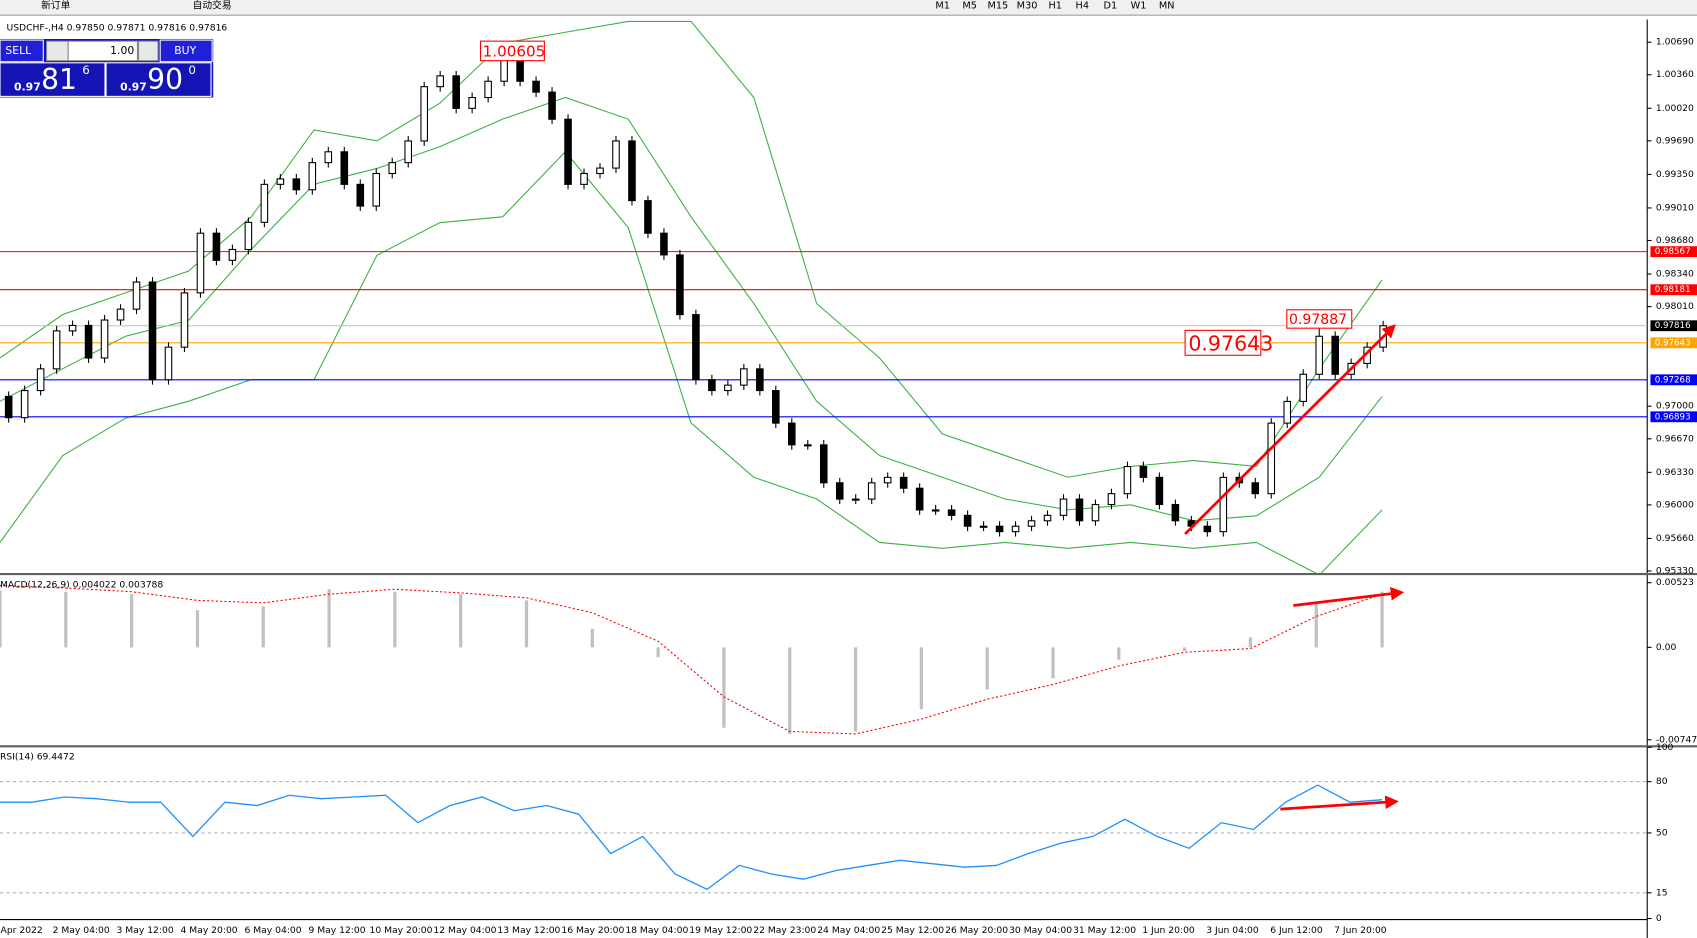  What do you see at coordinates (81, 584) in the screenshot?
I see `panel-title: MACD(12,26,9) 0.004022 0.003788` at bounding box center [81, 584].